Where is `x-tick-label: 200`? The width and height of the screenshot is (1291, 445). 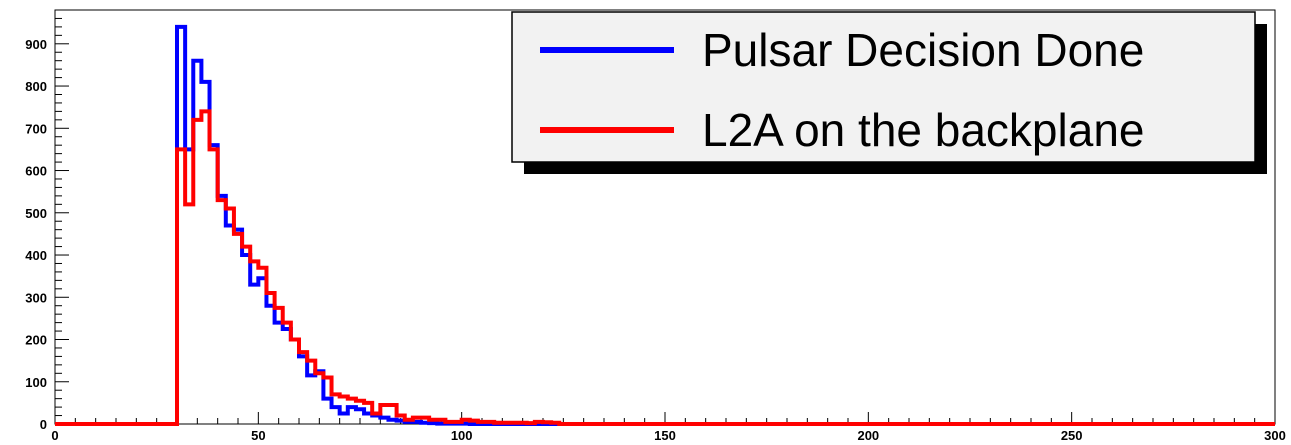
x-tick-label: 200 is located at coordinates (868, 435).